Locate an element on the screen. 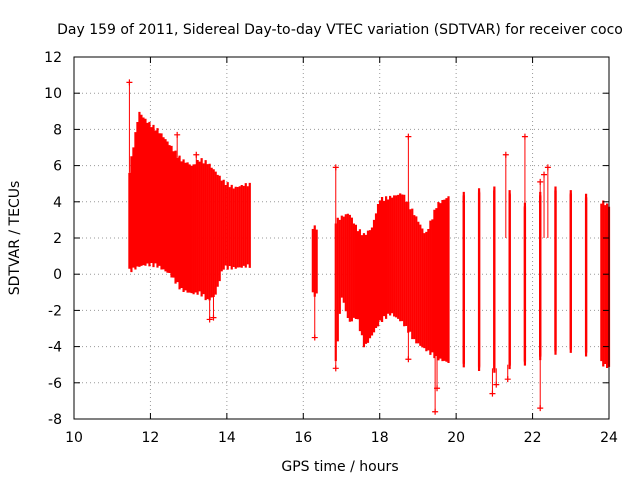 This screenshot has height=480, width=640. x-tick-label: 10 is located at coordinates (74, 438).